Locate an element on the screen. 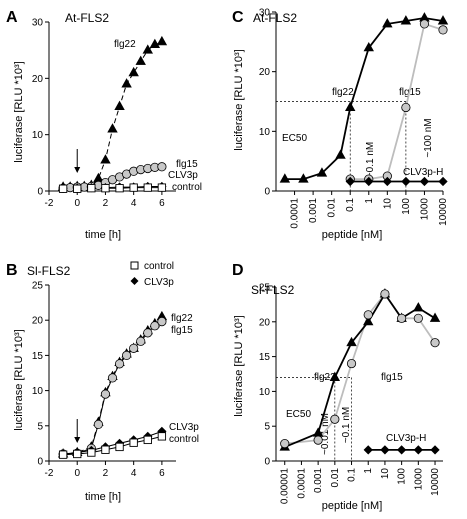  panel-c-ec50-value-2: ~100 nM is located at coordinates (428, 137).